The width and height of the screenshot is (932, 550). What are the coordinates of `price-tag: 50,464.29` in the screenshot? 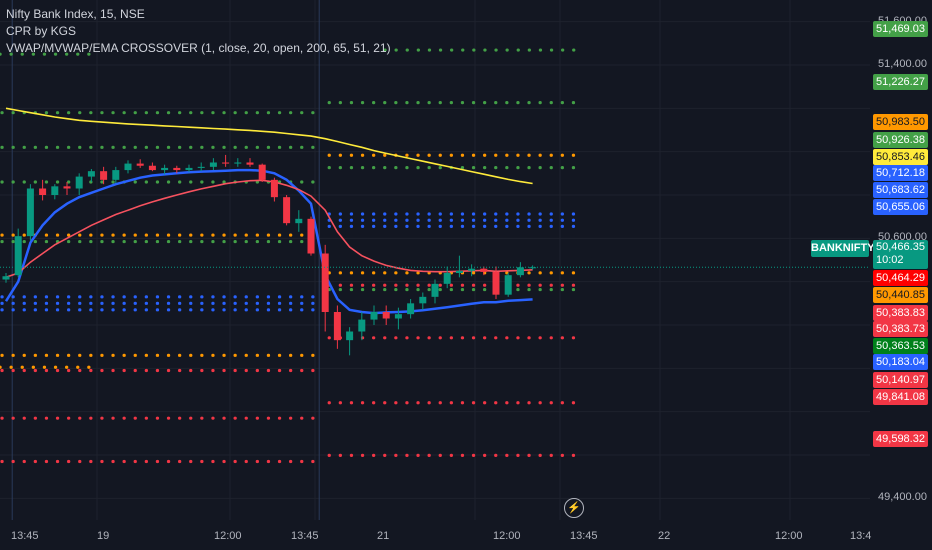 It's located at (900, 278).